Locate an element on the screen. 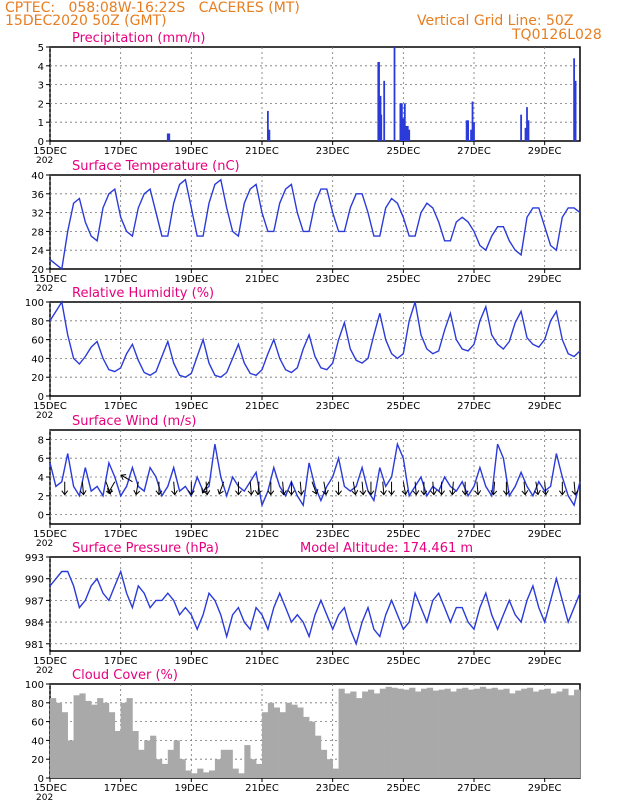 Image resolution: width=618 pixels, height=800 pixels. y-tick-label: 28 is located at coordinates (37, 232).